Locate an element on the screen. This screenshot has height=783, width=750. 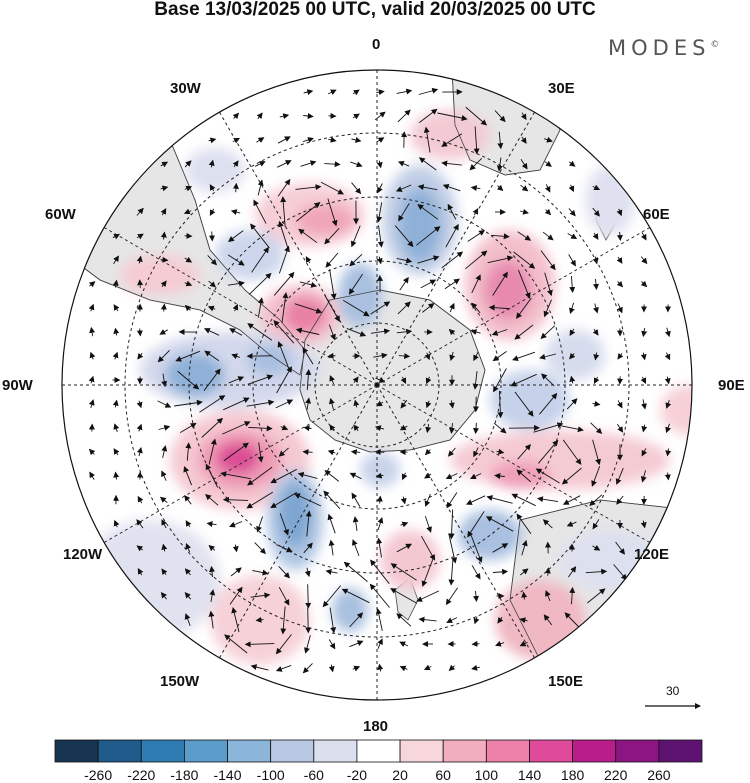
colorbar-tick-label: 180 is located at coordinates (572, 775).